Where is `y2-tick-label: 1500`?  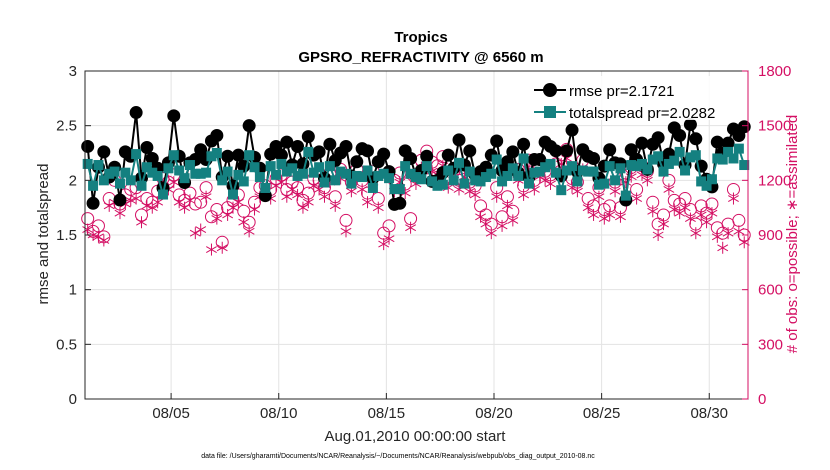
y2-tick-label: 1500 is located at coordinates (774, 126).